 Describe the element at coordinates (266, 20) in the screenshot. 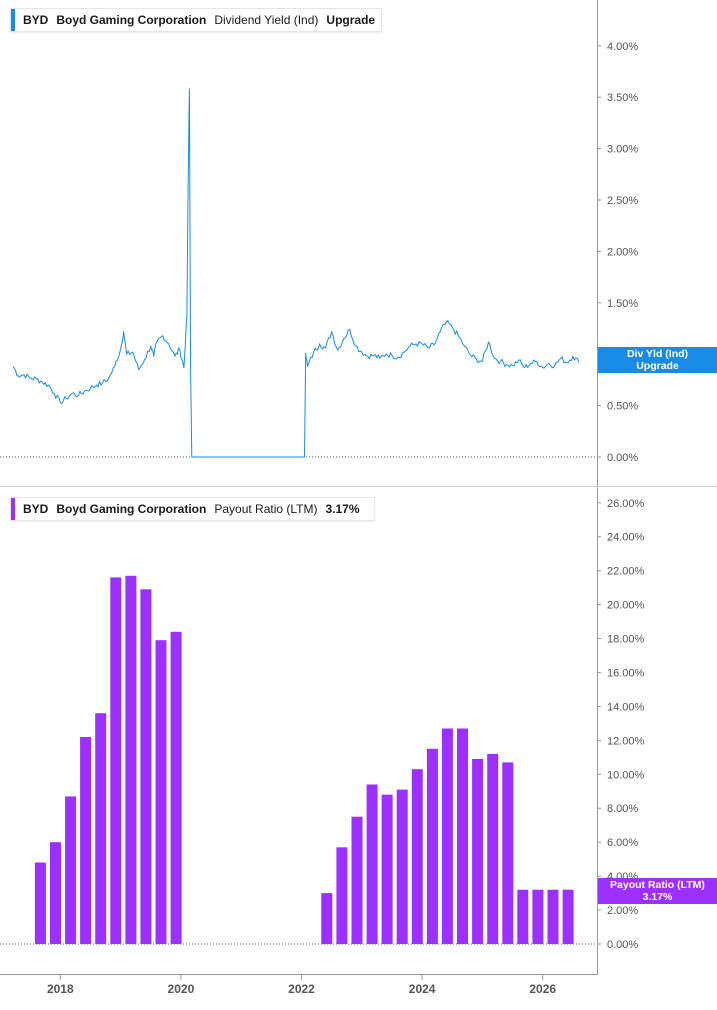

I see `top-legend-metric: Dividend Yield (Ind)` at that location.